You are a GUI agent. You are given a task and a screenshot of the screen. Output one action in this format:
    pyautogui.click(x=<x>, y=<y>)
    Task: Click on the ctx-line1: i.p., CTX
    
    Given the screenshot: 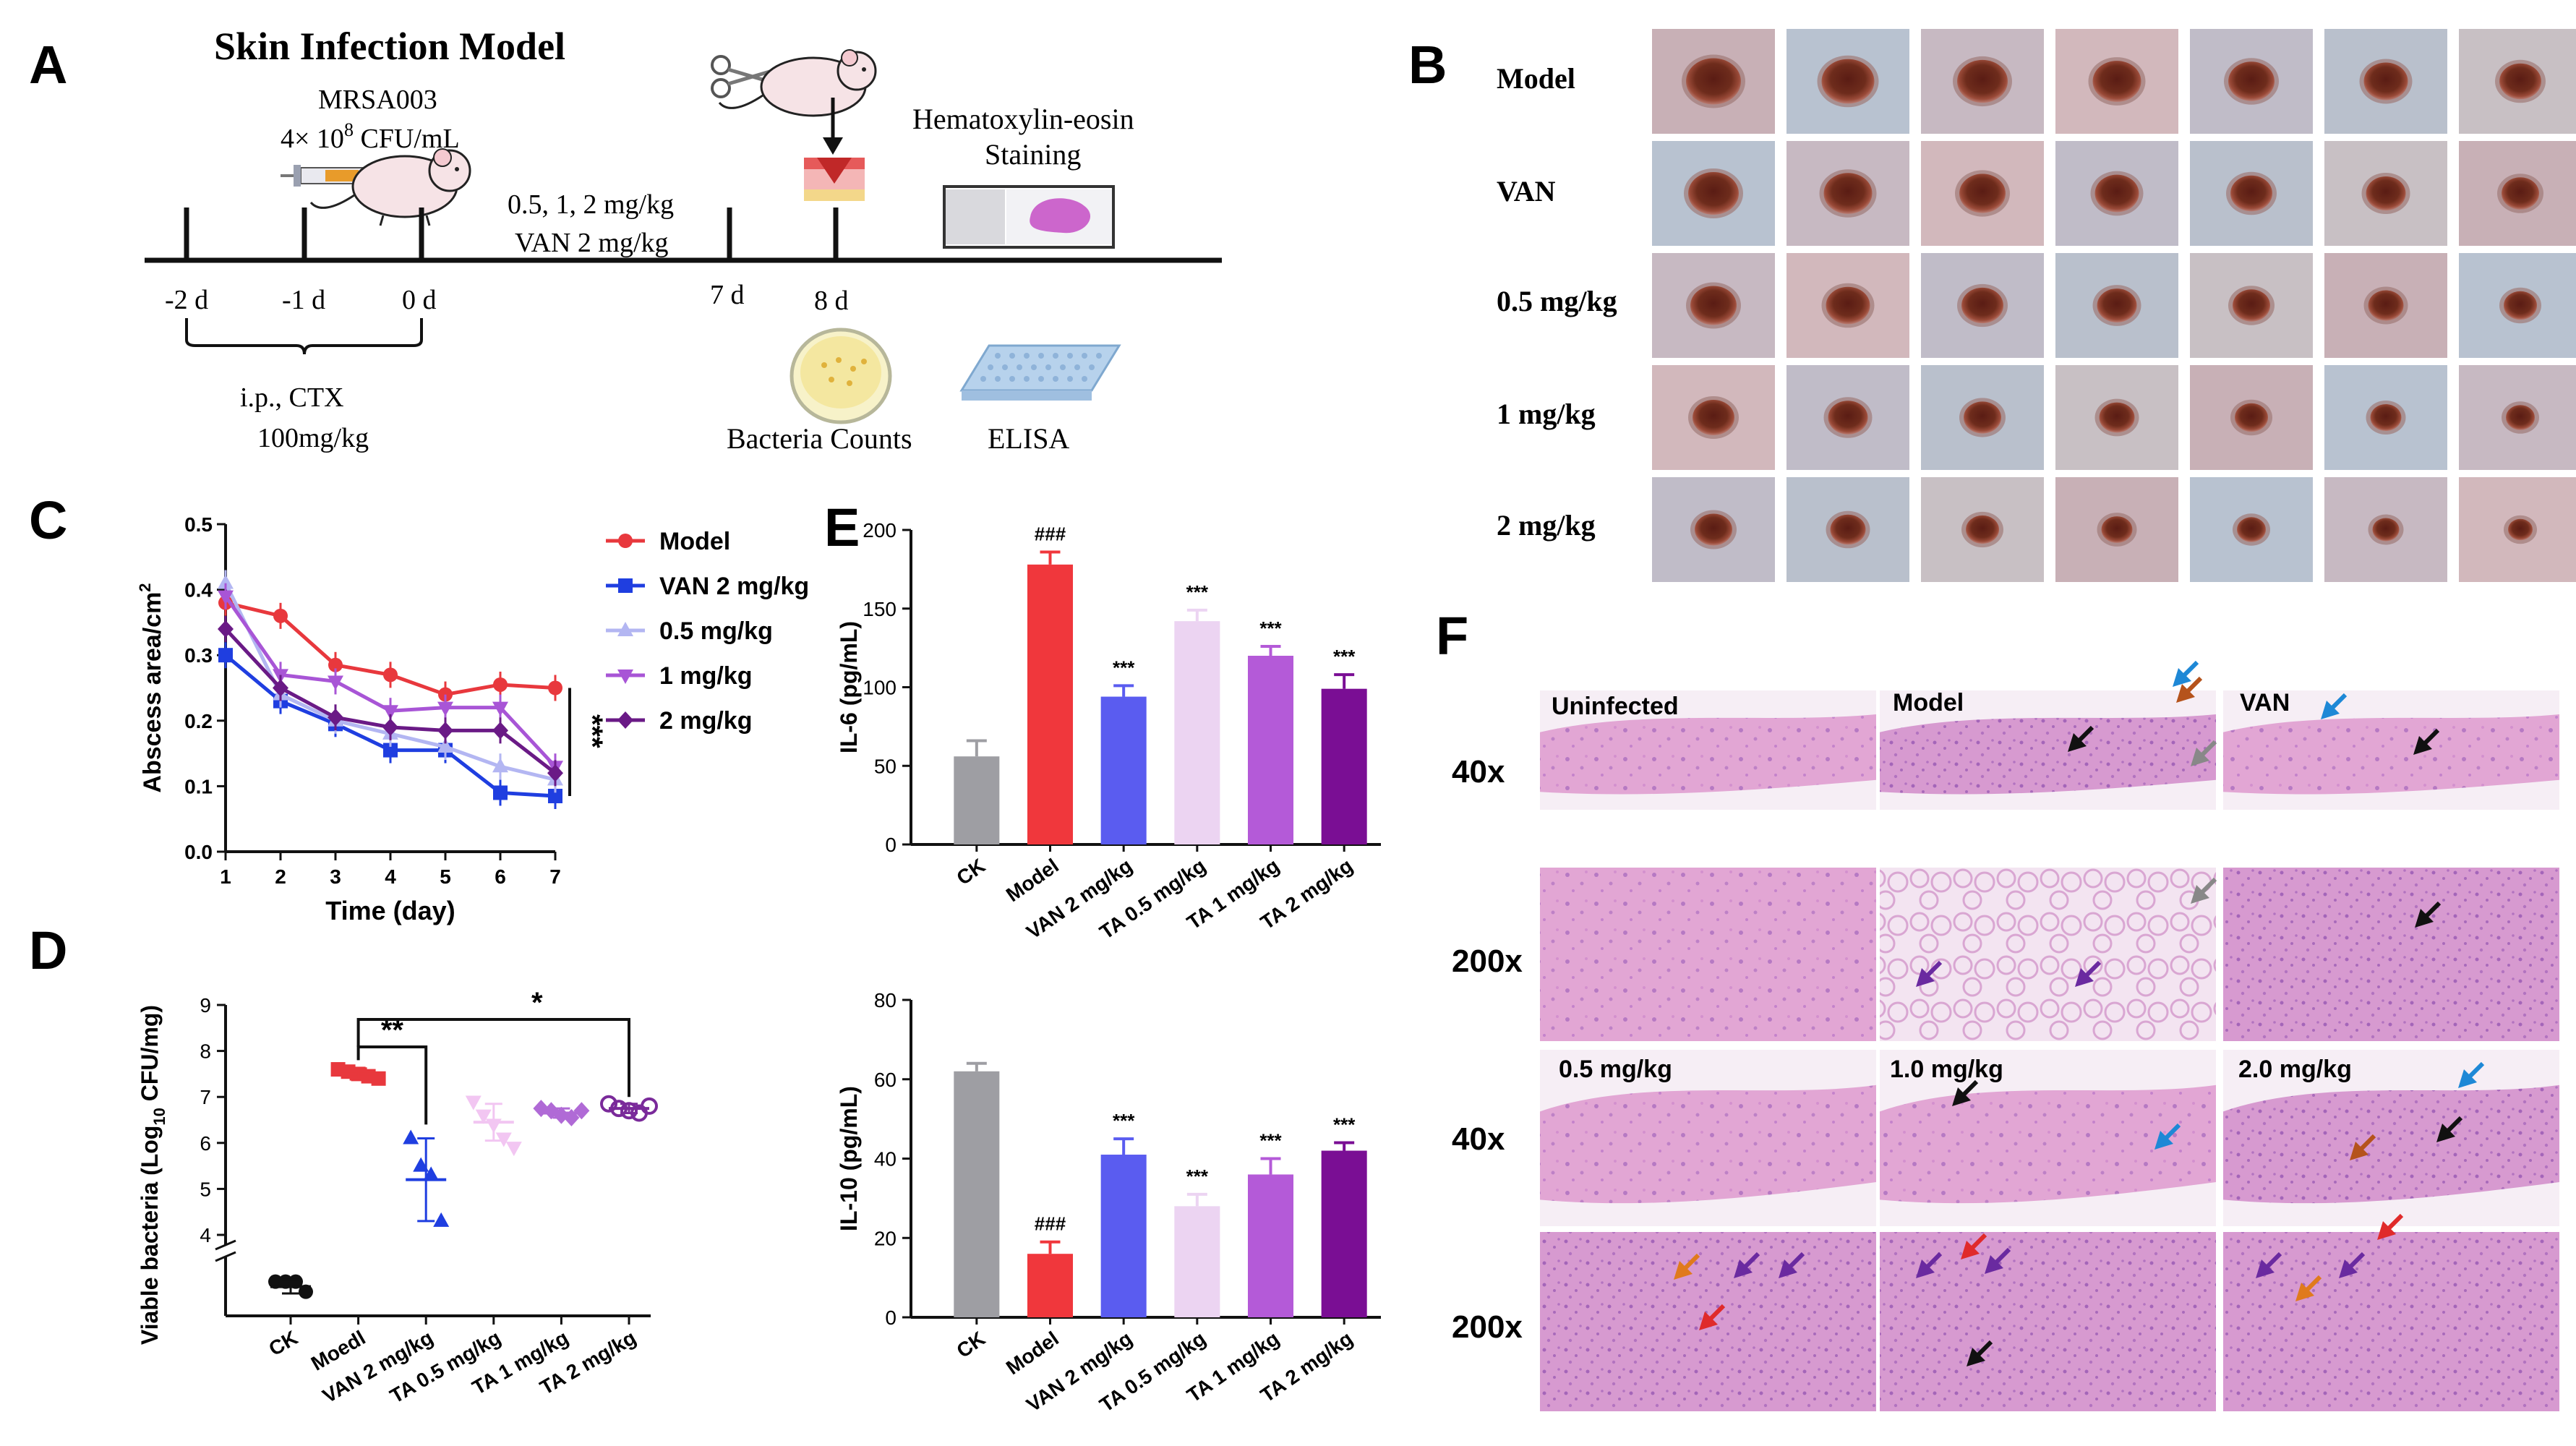 What is the action you would take?
    pyautogui.click(x=292, y=397)
    